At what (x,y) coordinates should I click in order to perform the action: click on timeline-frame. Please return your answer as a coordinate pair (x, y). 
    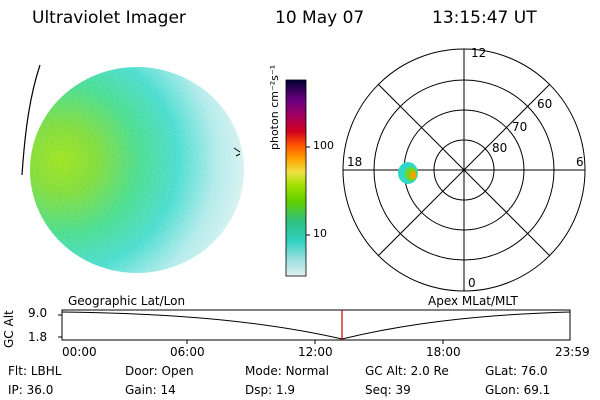
    Looking at the image, I should click on (316, 325).